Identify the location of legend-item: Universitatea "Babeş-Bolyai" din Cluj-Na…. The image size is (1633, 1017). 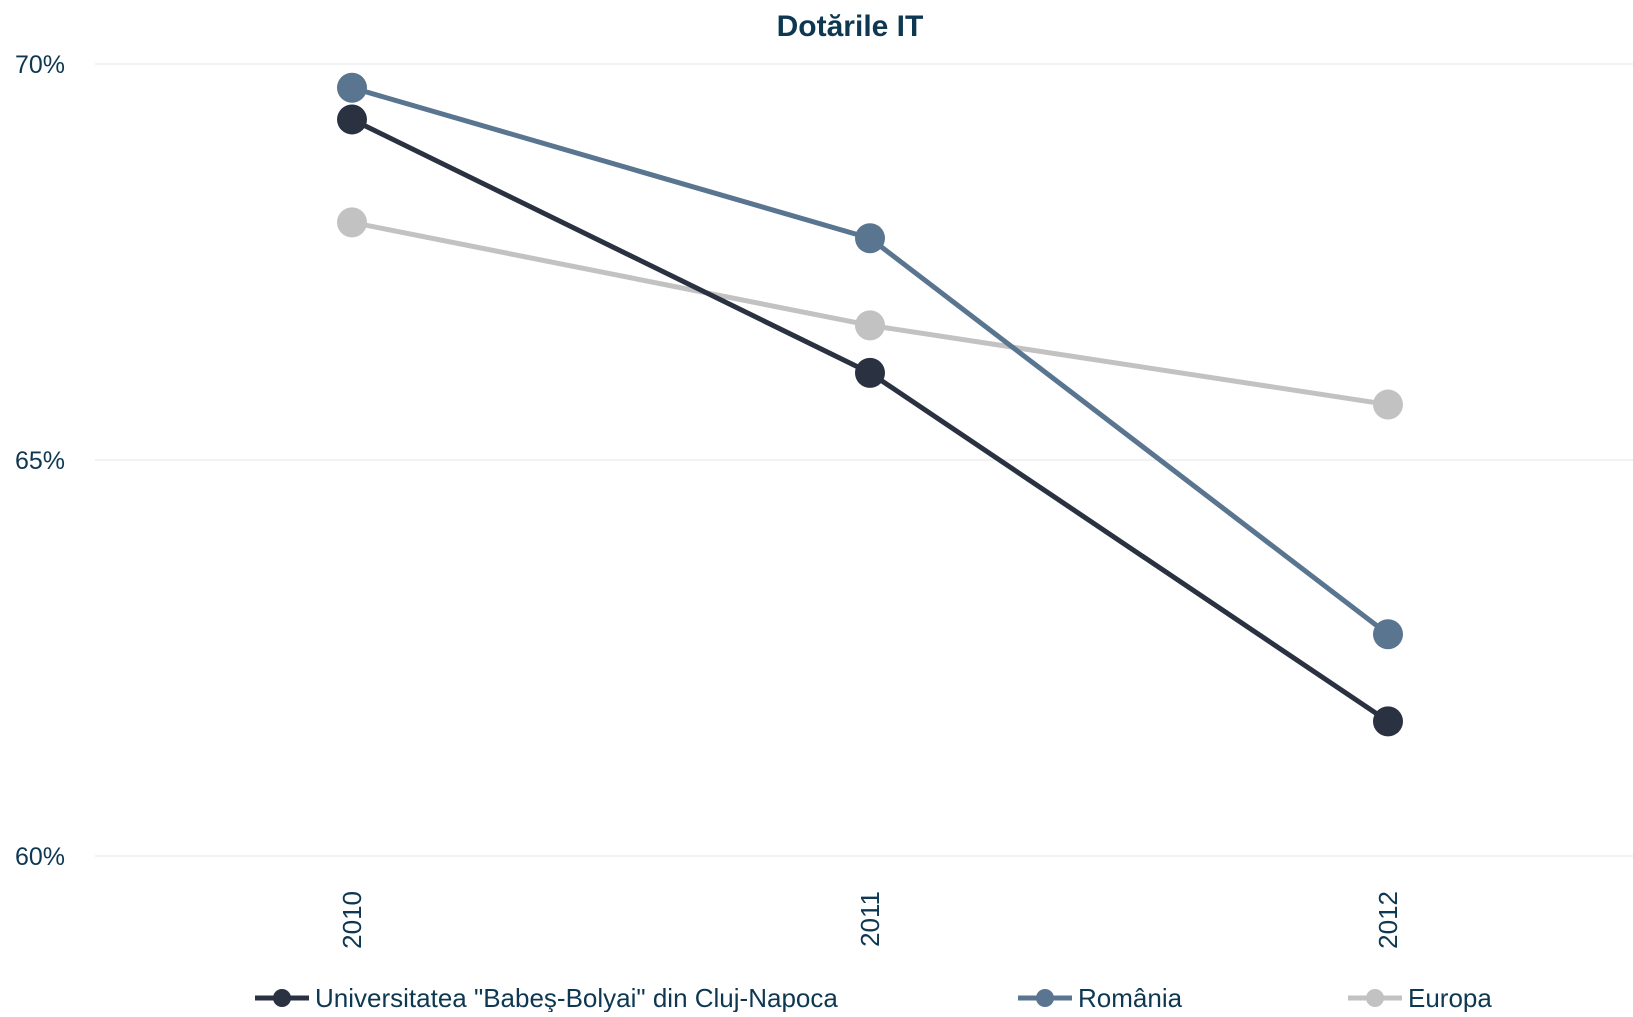
(546, 998).